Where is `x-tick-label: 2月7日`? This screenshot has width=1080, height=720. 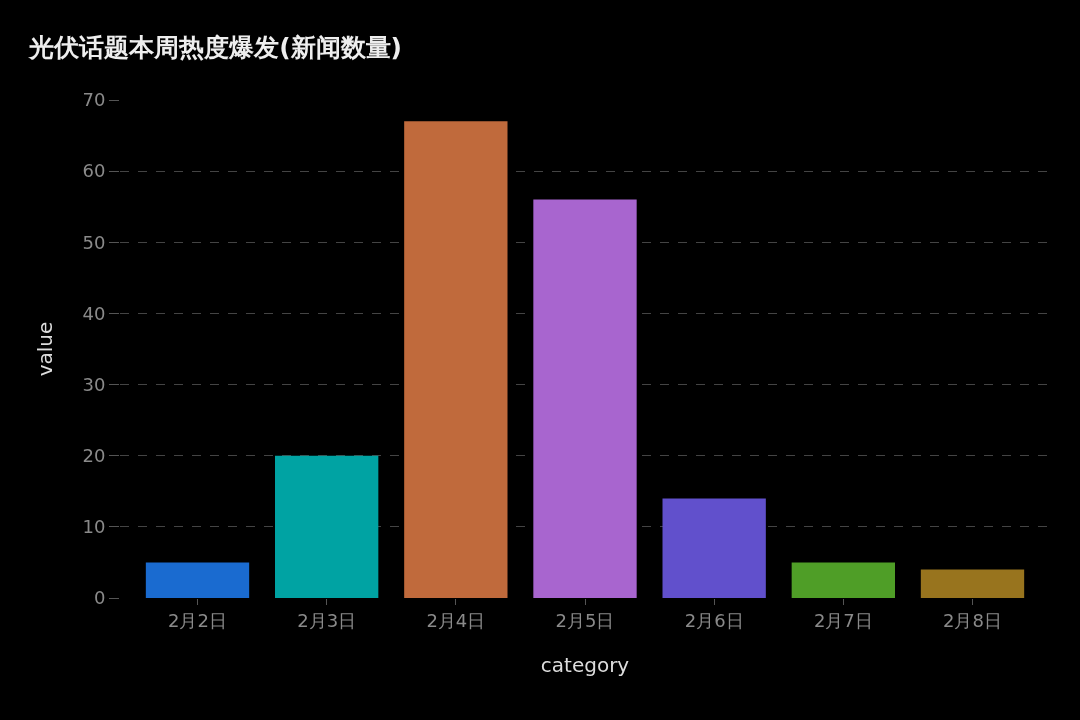 x-tick-label: 2月7日 is located at coordinates (843, 620).